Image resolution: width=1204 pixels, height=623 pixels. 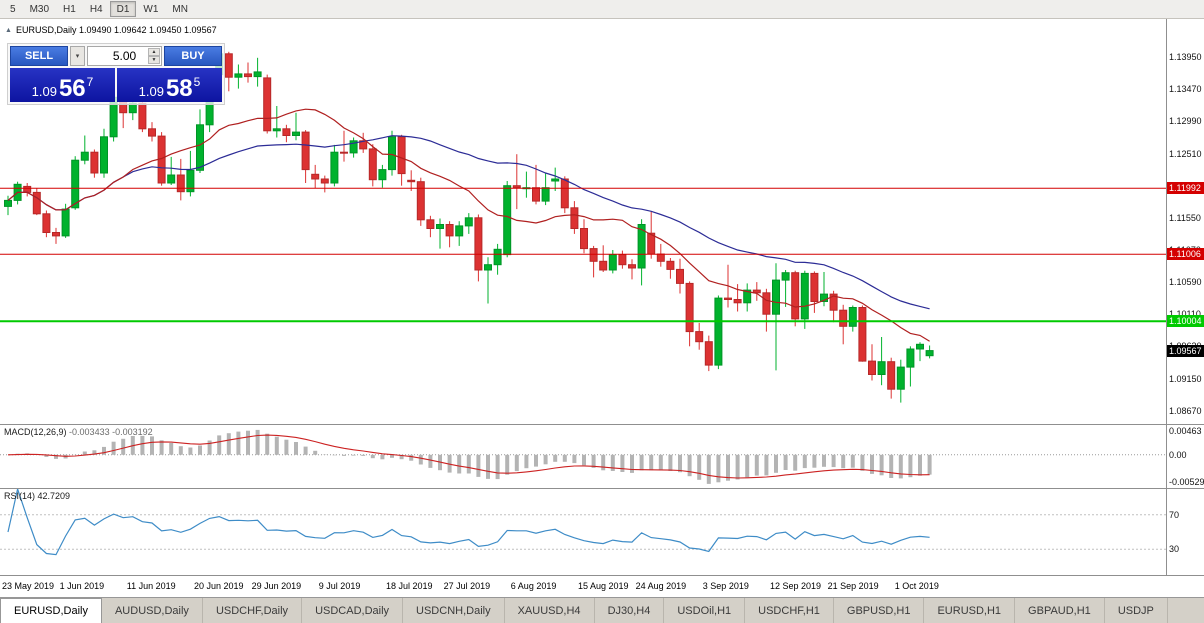 I want to click on date-axis-label: 15 Aug 2019, so click(x=603, y=586).